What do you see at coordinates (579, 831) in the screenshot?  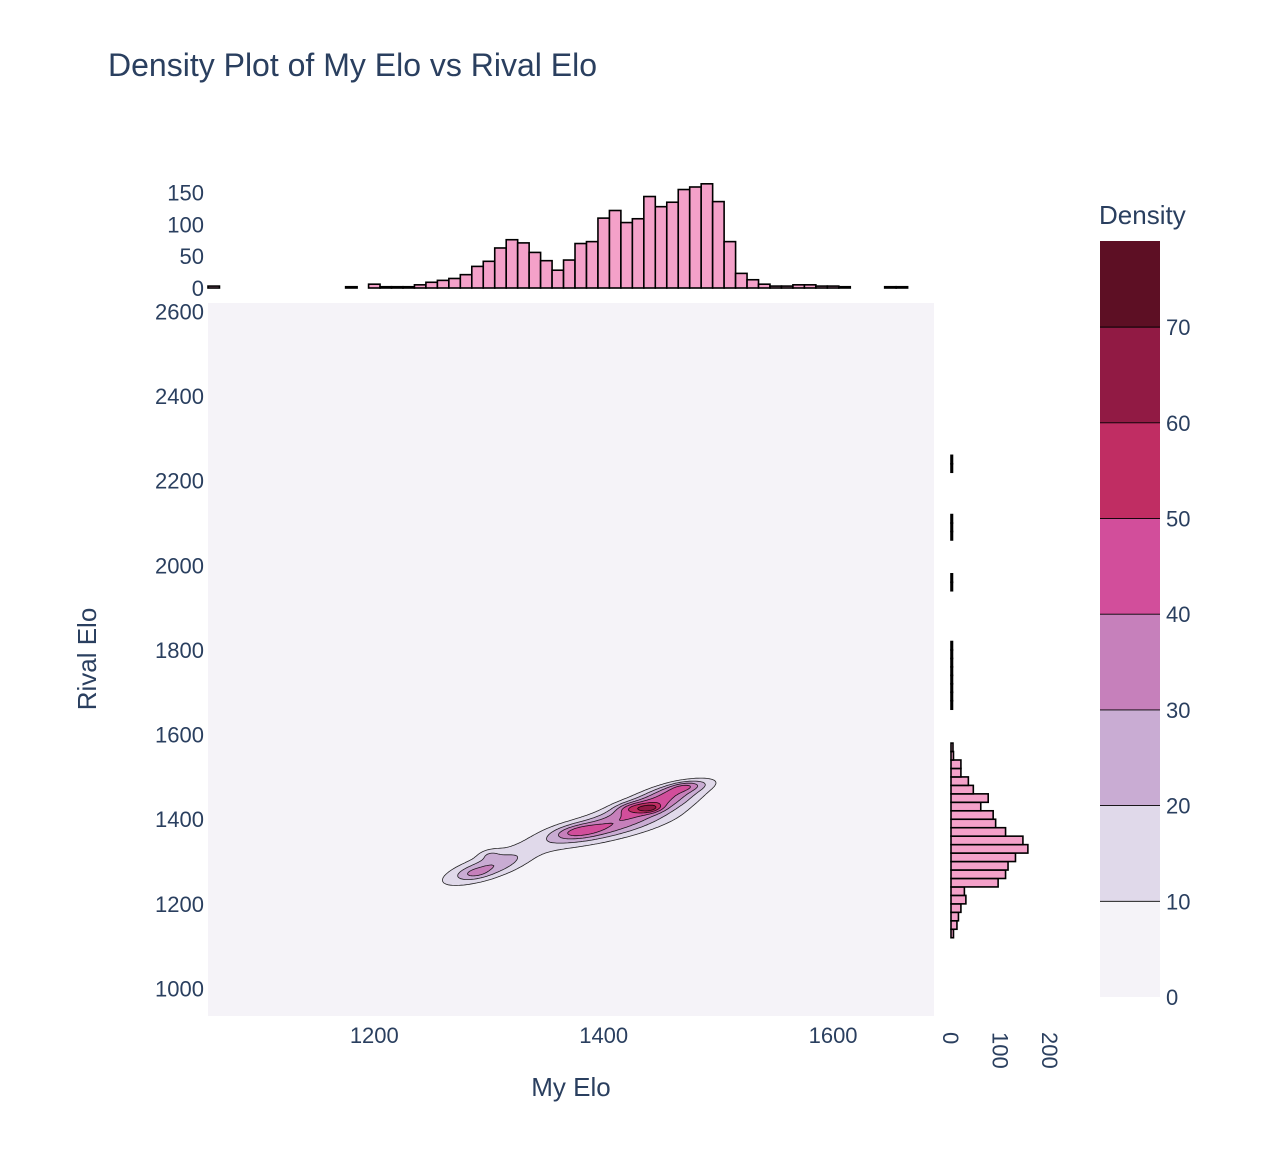 I see `density-contours` at bounding box center [579, 831].